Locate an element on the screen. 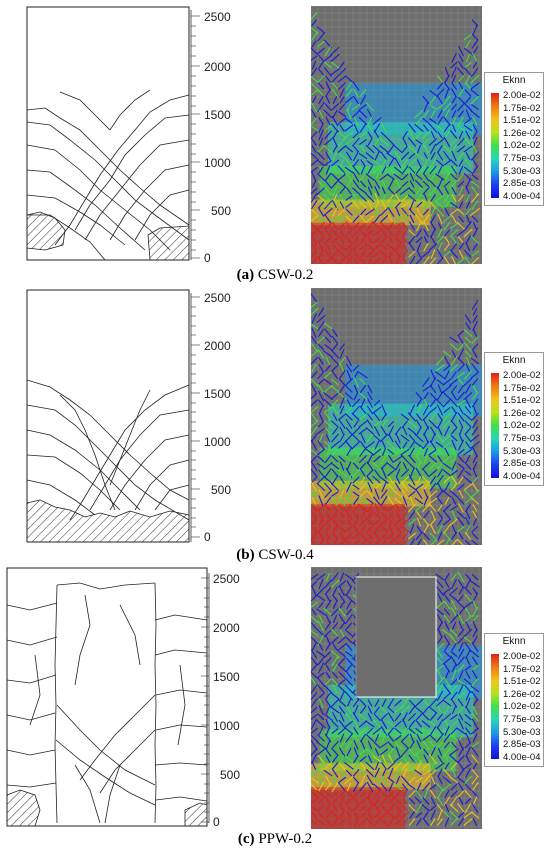 This screenshot has height=854, width=550. crack-lines is located at coordinates (108, 175).